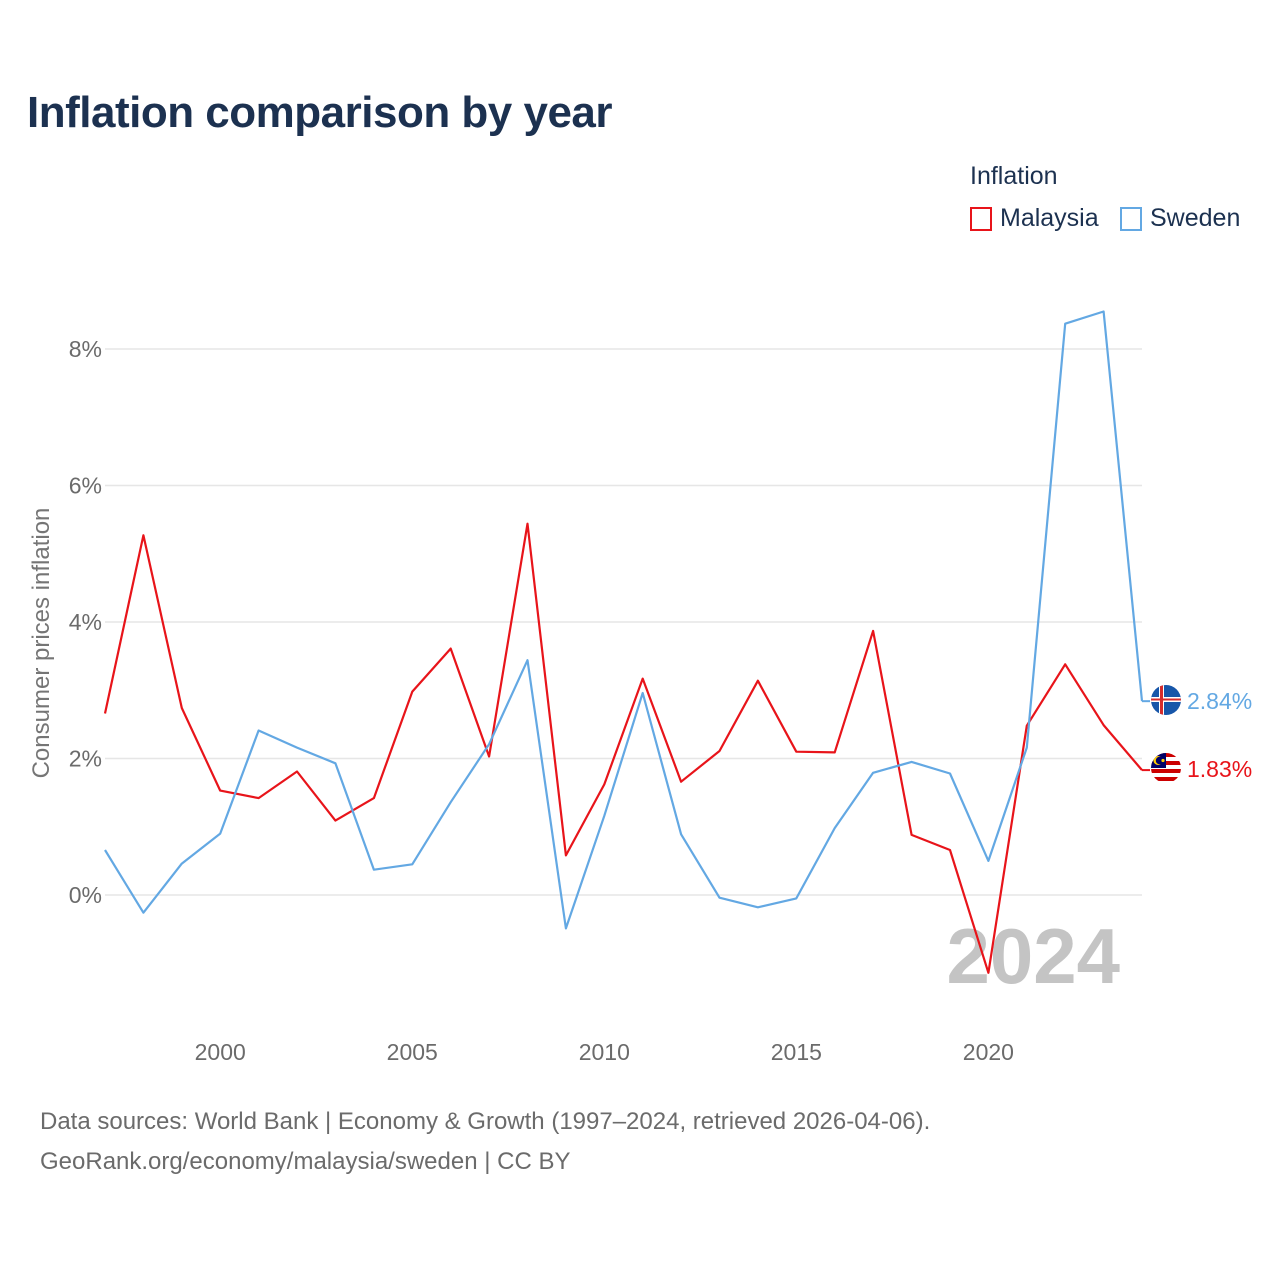 The width and height of the screenshot is (1280, 1280). I want to click on x-tick-label: 2020, so click(988, 1052).